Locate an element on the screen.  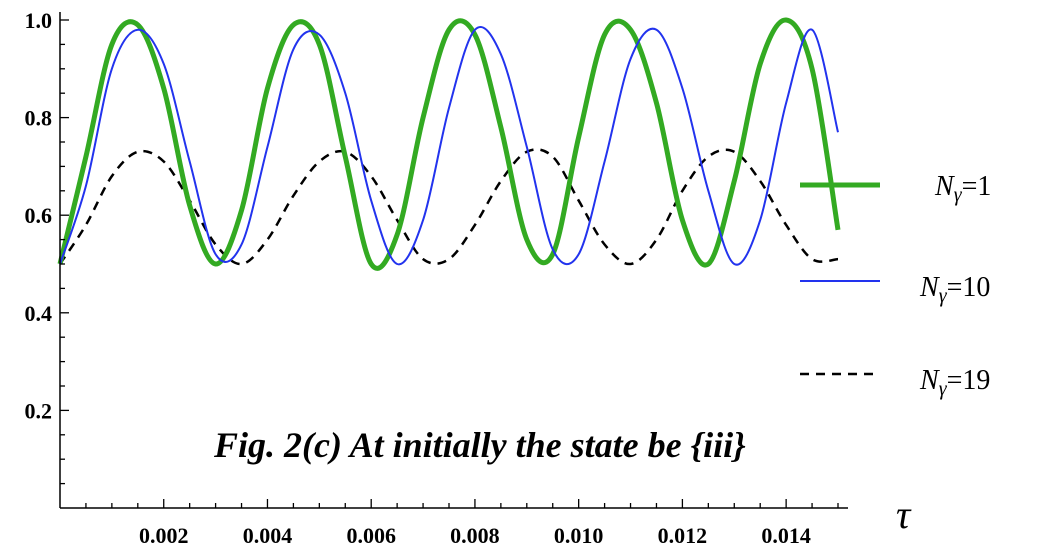
legend-label-2: Nγ=10 is located at coordinates (954, 289).